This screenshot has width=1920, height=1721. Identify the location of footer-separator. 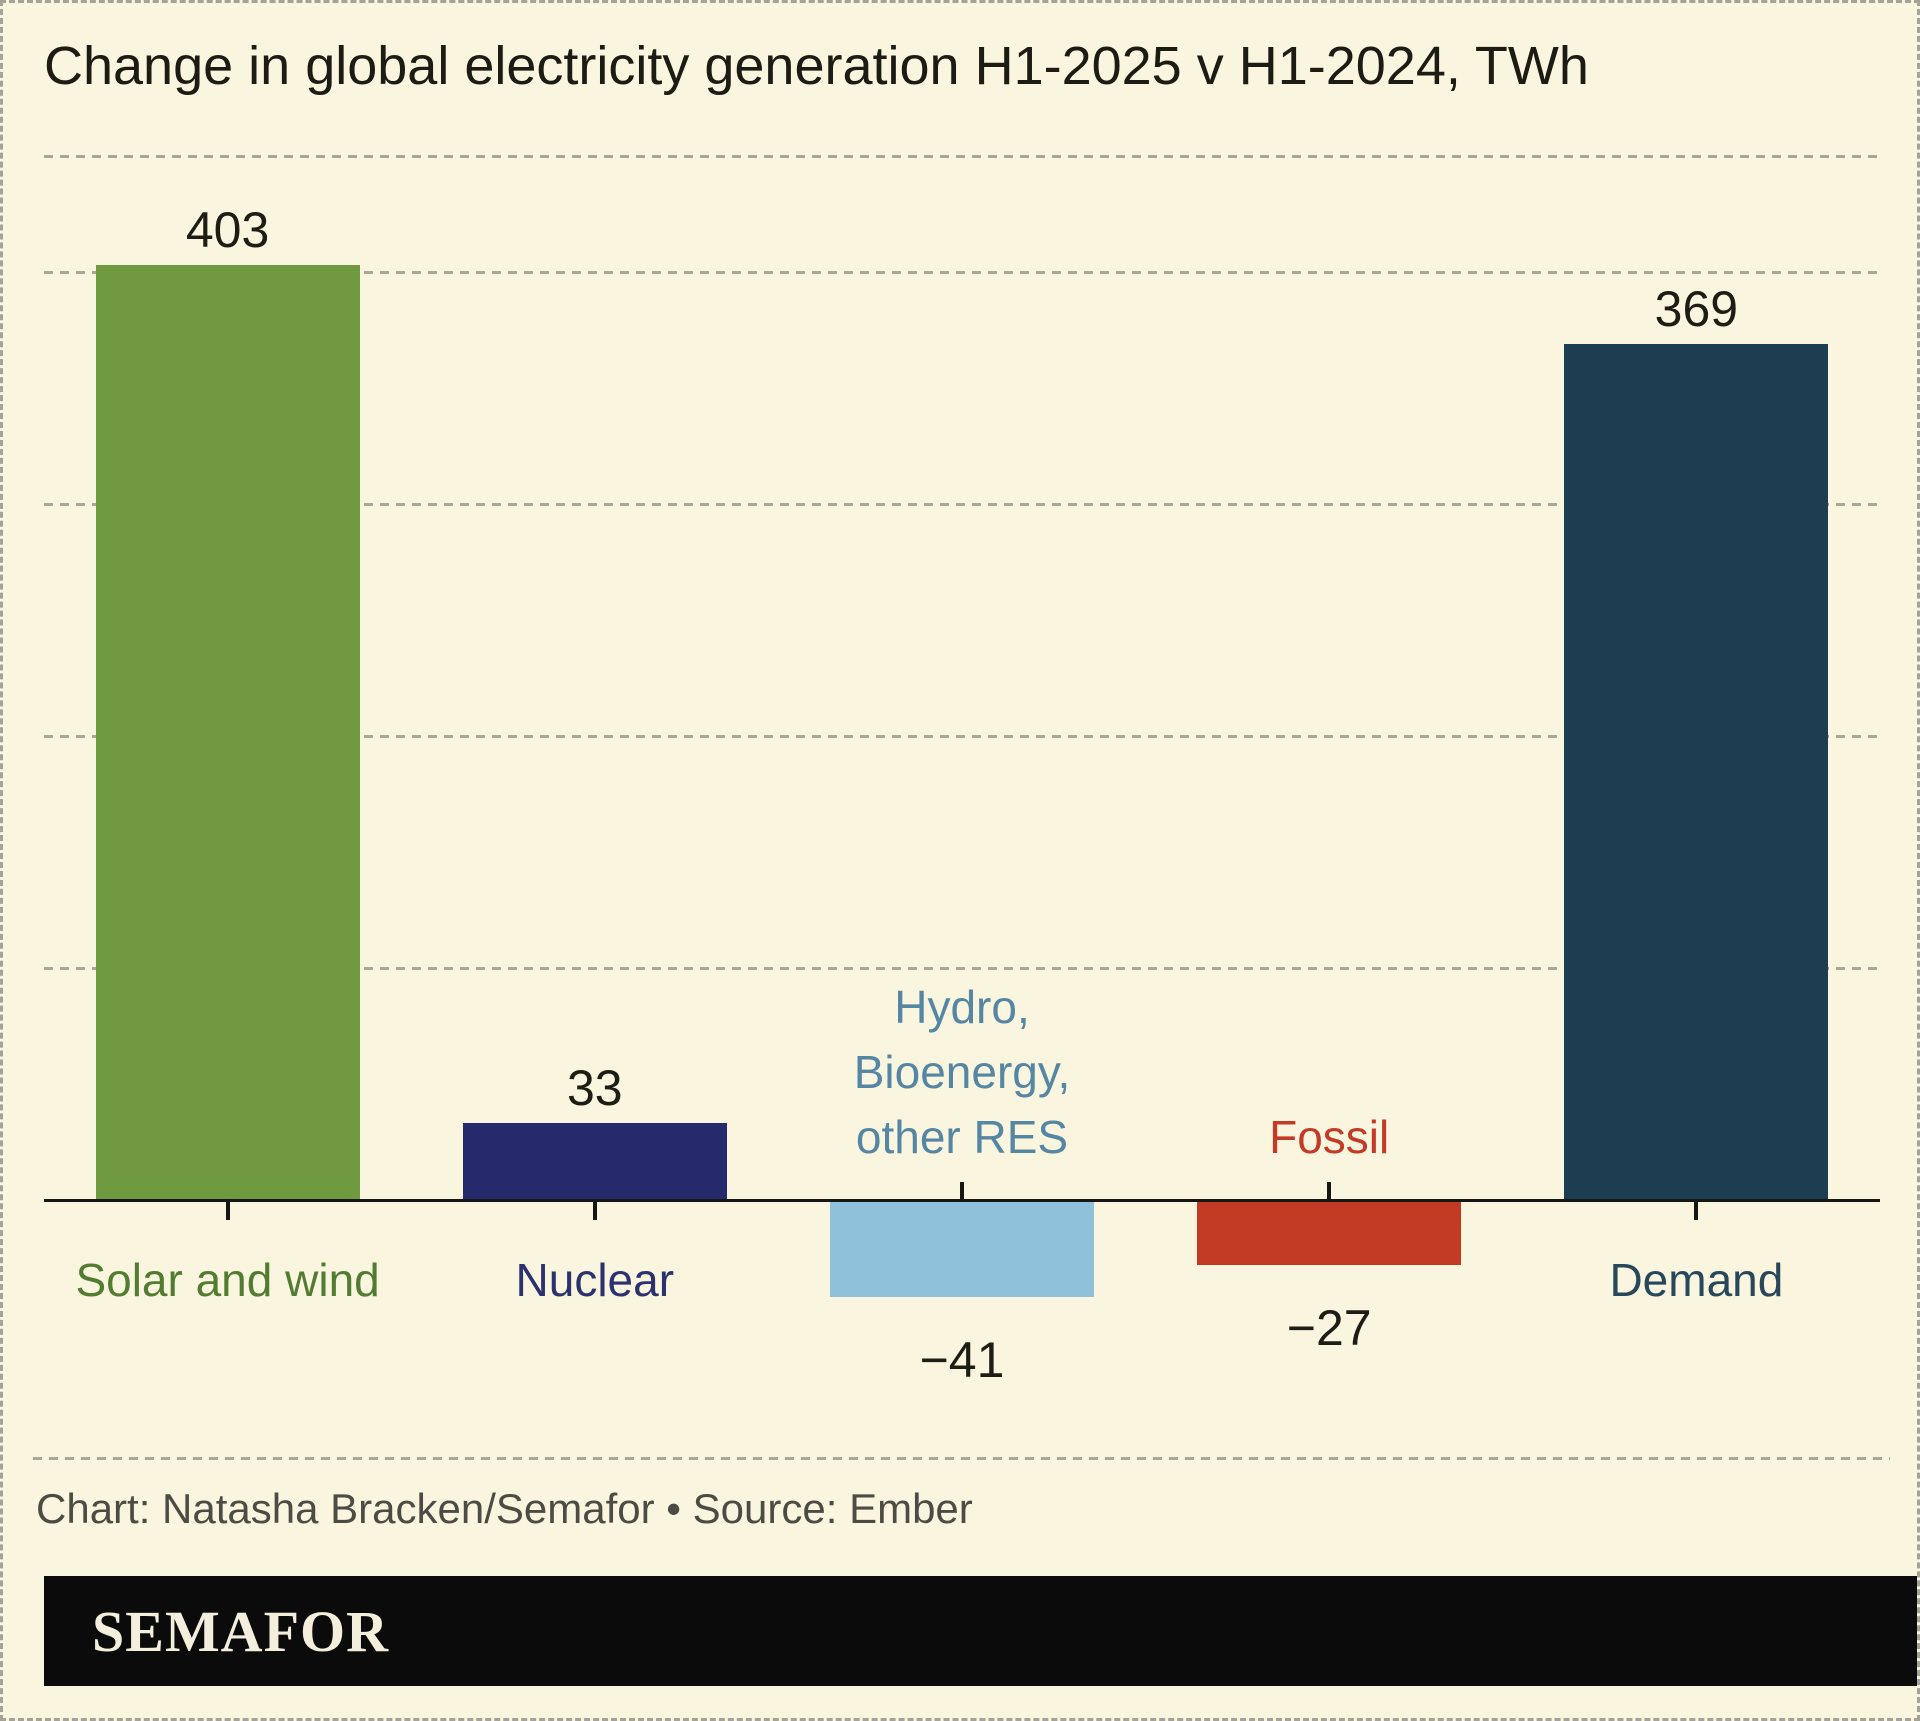
(961, 1458).